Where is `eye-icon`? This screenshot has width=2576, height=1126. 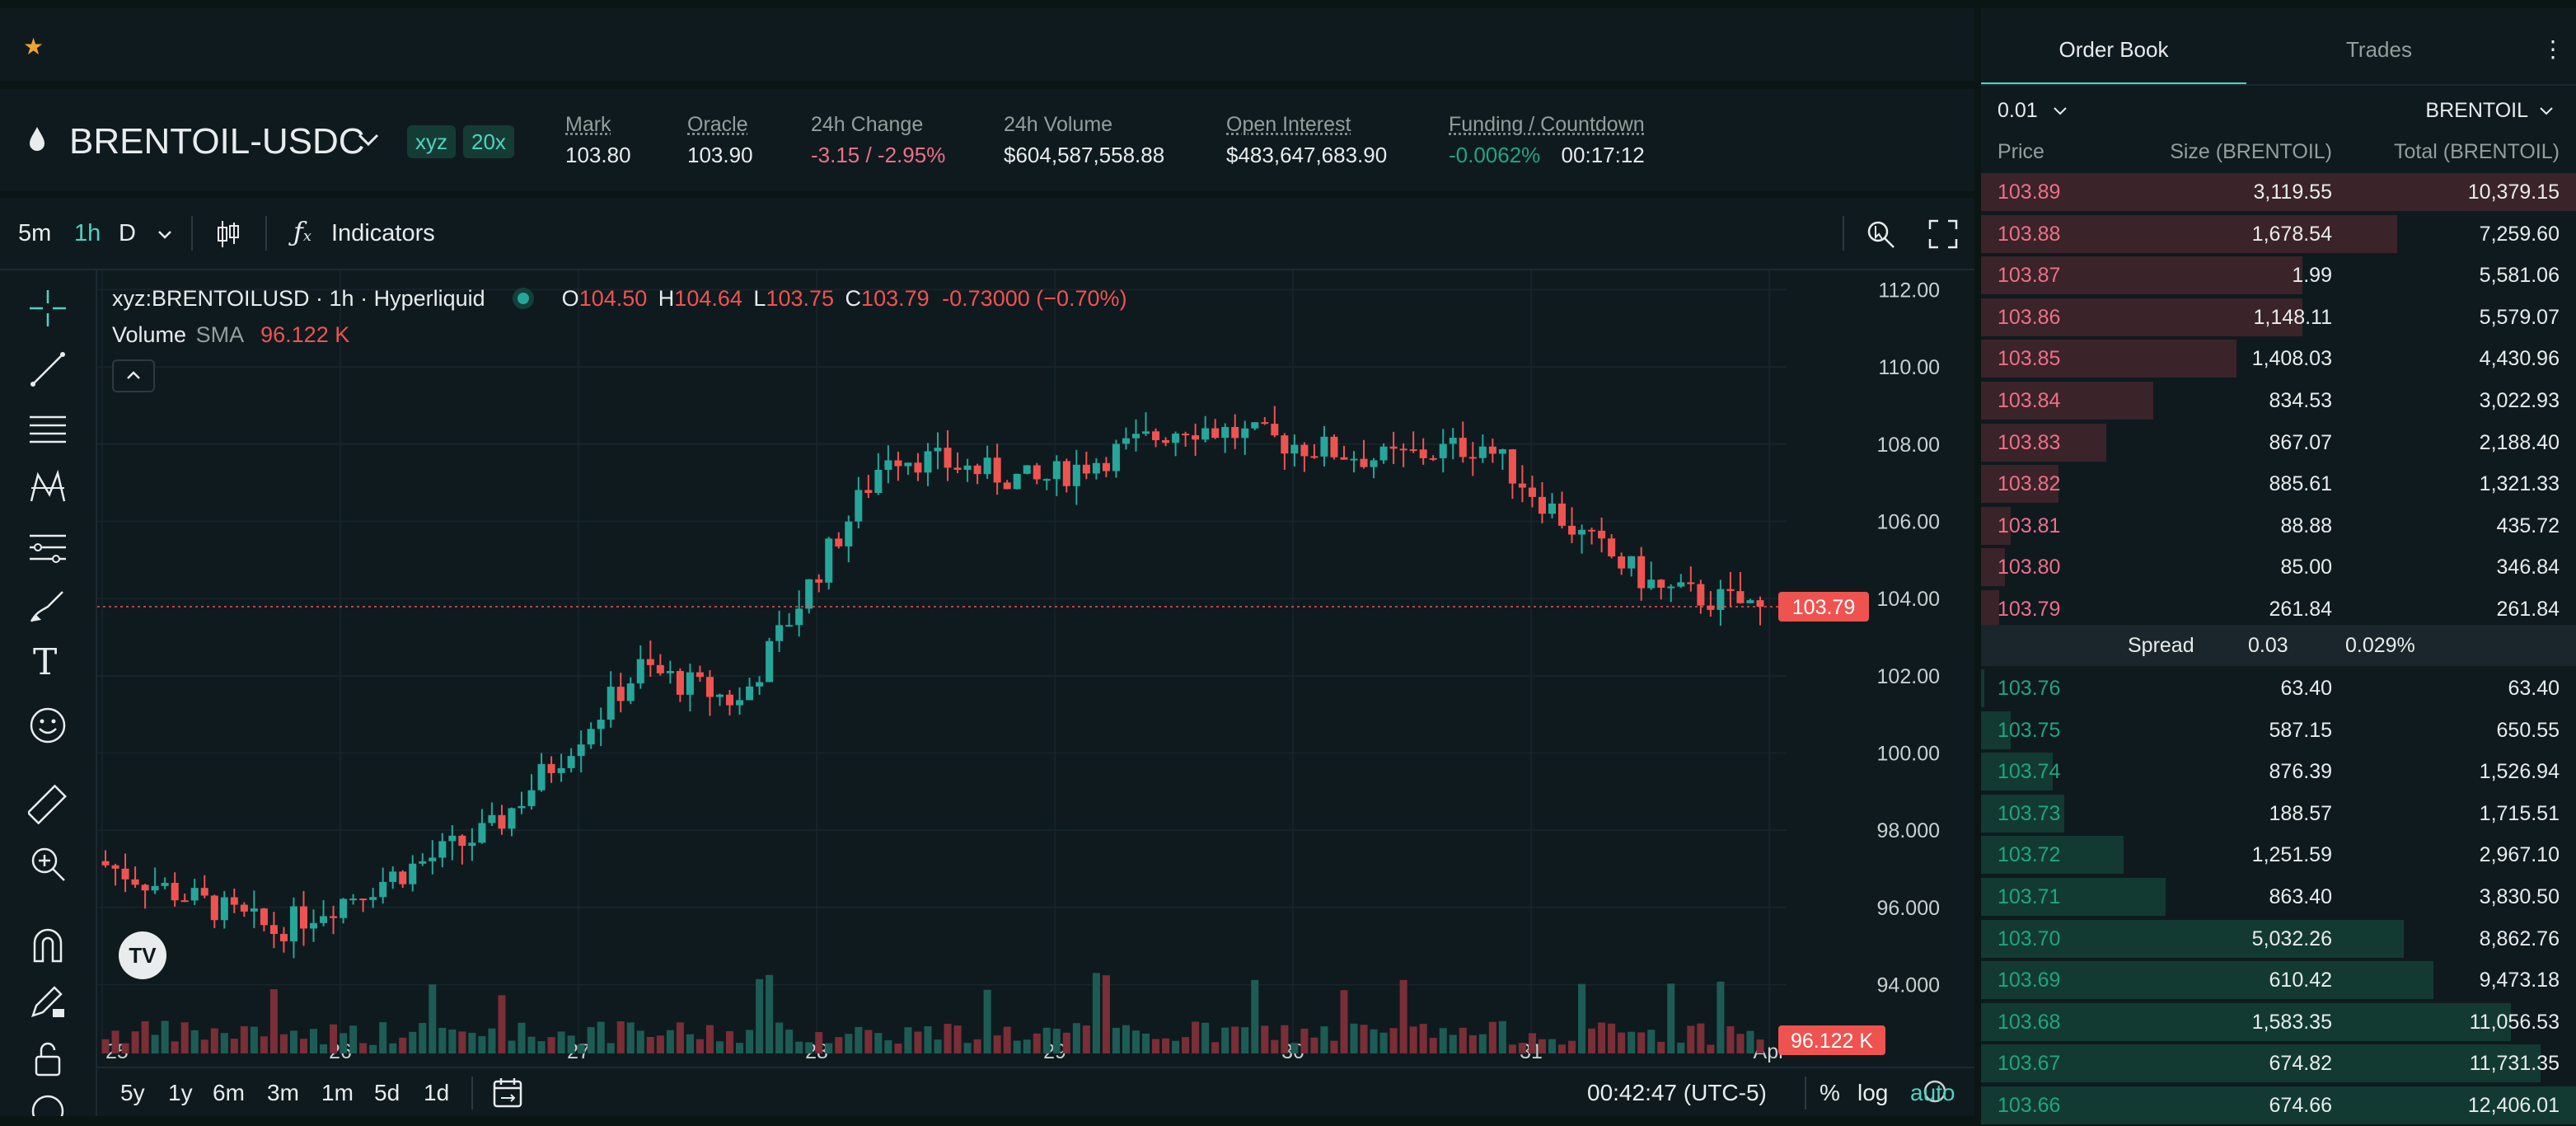
eye-icon is located at coordinates (48, 1108).